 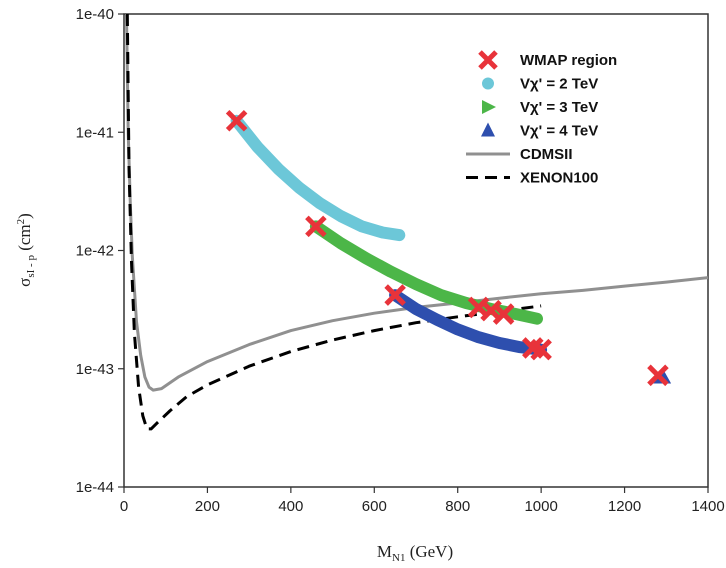 What do you see at coordinates (488, 83) in the screenshot?
I see `legend-circle-icon` at bounding box center [488, 83].